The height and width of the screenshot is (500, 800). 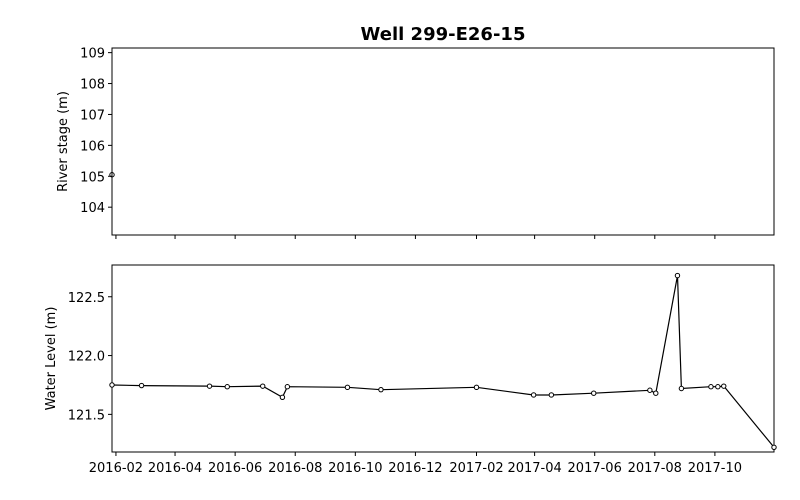 I want to click on river-stage-y-ticks: 104 105 106 107 108 109, so click(x=96, y=131).